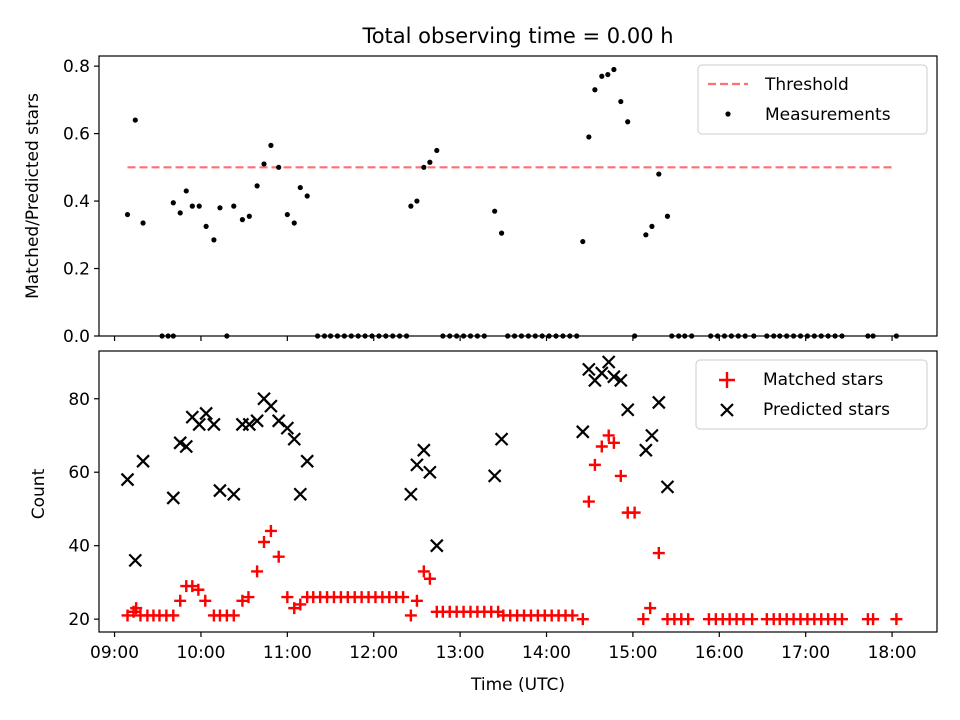  What do you see at coordinates (727, 380) in the screenshot?
I see `matched-legend-swatch` at bounding box center [727, 380].